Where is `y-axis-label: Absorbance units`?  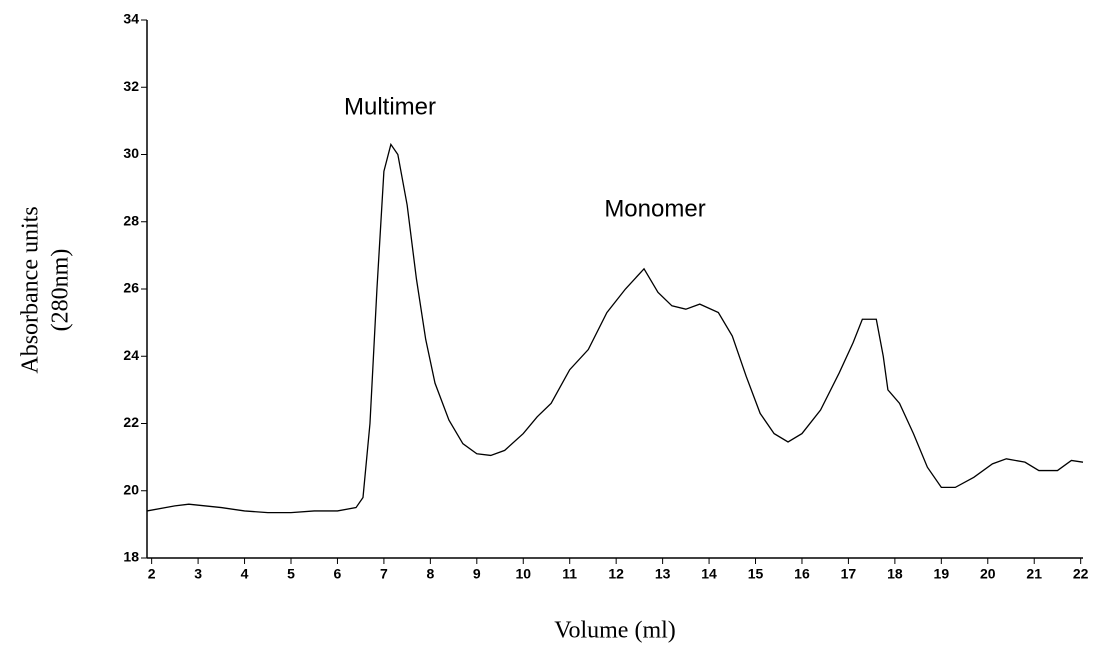
y-axis-label: Absorbance units is located at coordinates (31, 289).